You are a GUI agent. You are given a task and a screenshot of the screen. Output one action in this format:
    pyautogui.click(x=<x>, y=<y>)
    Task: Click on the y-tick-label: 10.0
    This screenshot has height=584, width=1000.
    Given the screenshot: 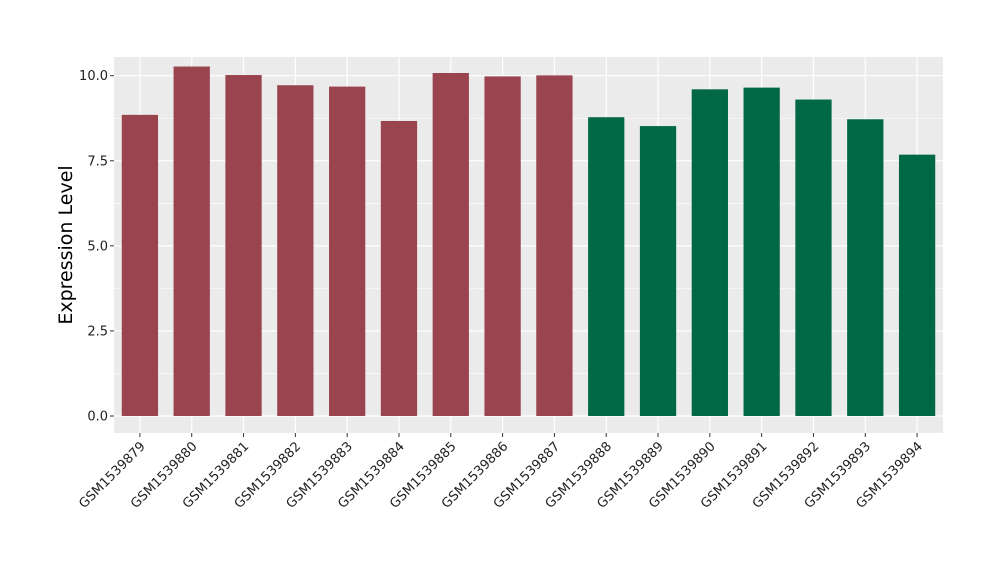 What is the action you would take?
    pyautogui.click(x=93, y=76)
    